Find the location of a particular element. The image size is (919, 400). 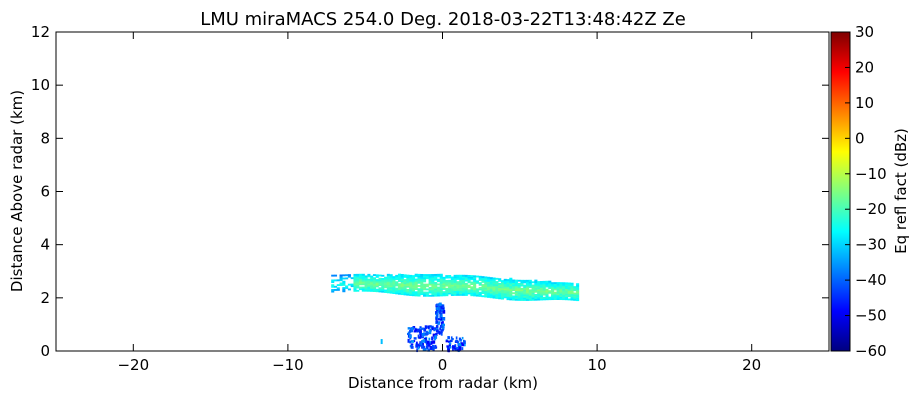

x-tick-label: 0 is located at coordinates (443, 365).